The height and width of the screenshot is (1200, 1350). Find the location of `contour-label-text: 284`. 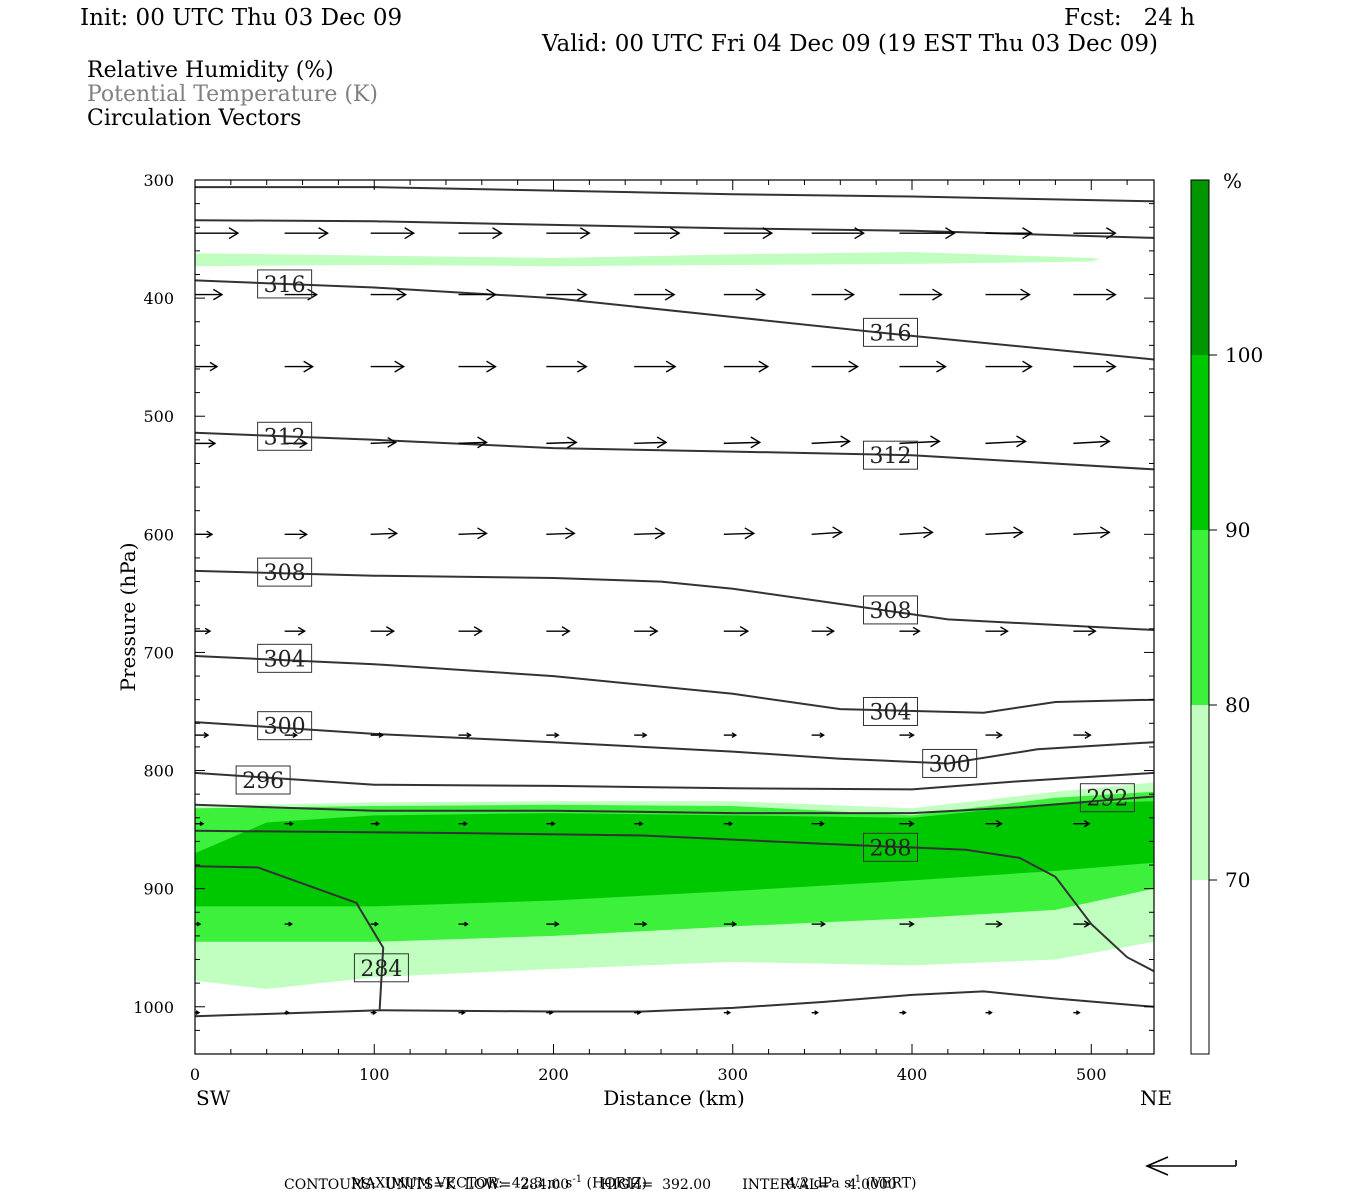

contour-label-text: 284 is located at coordinates (381, 969).